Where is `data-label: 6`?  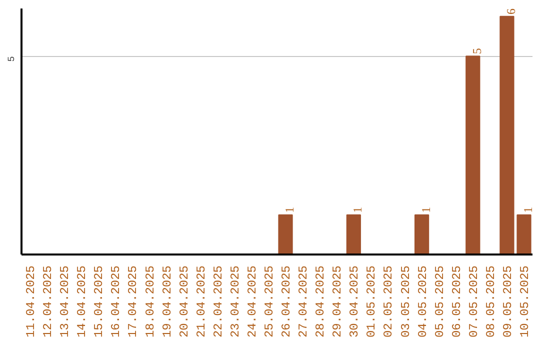
data-label: 6 is located at coordinates (511, 11).